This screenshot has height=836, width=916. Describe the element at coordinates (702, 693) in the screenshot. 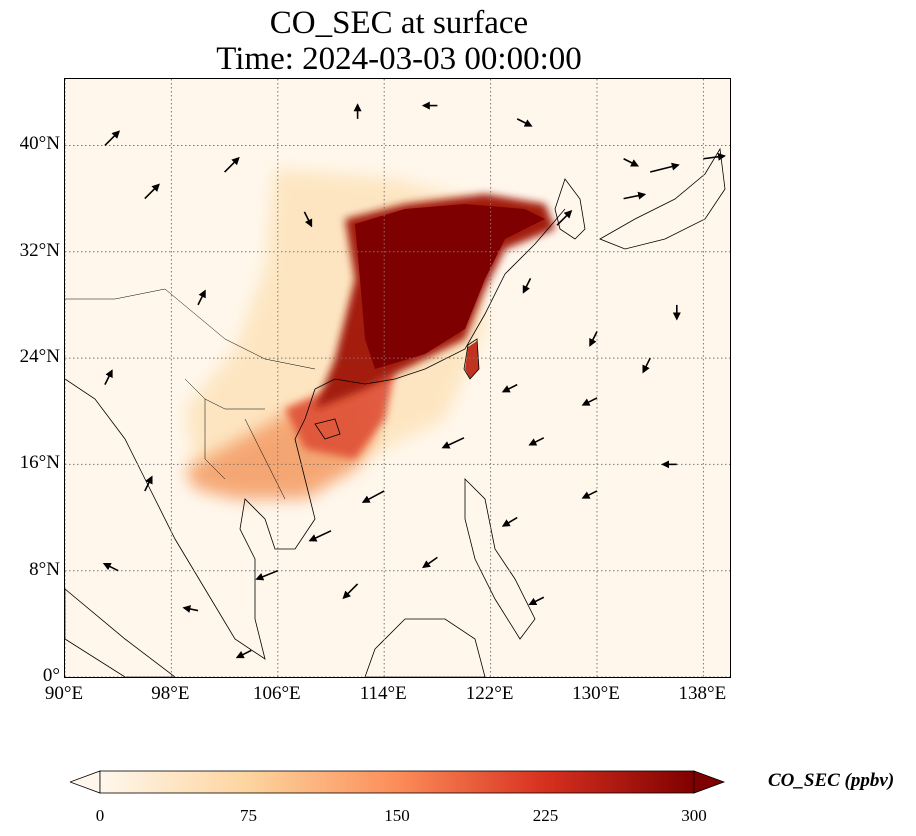

I see `longitude-tick-label: 138°E` at that location.